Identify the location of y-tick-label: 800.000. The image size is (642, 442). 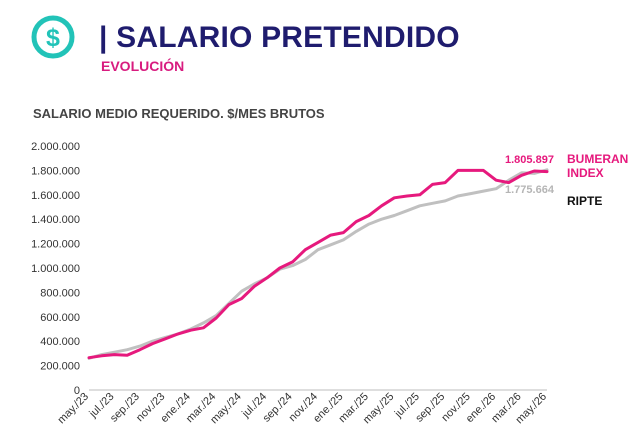
(60, 293).